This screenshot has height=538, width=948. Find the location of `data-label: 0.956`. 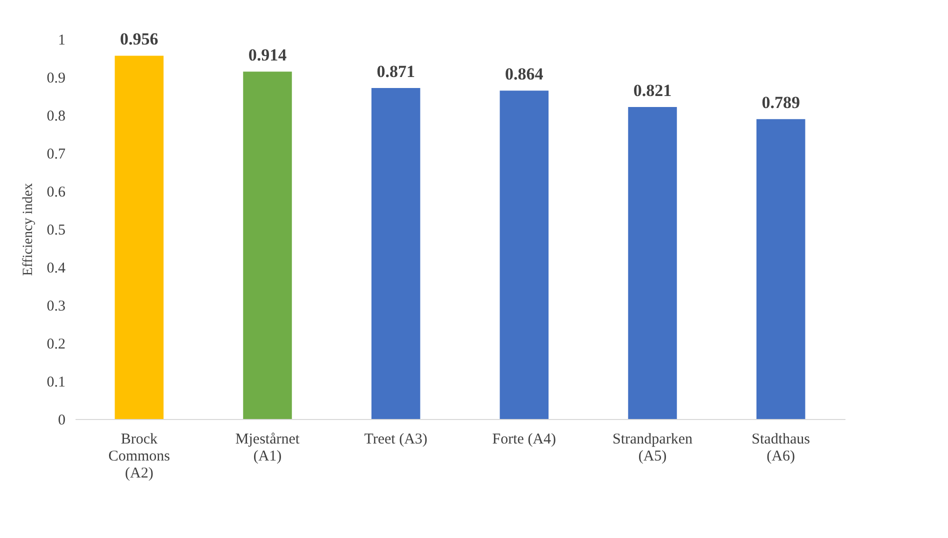

data-label: 0.956 is located at coordinates (139, 39).